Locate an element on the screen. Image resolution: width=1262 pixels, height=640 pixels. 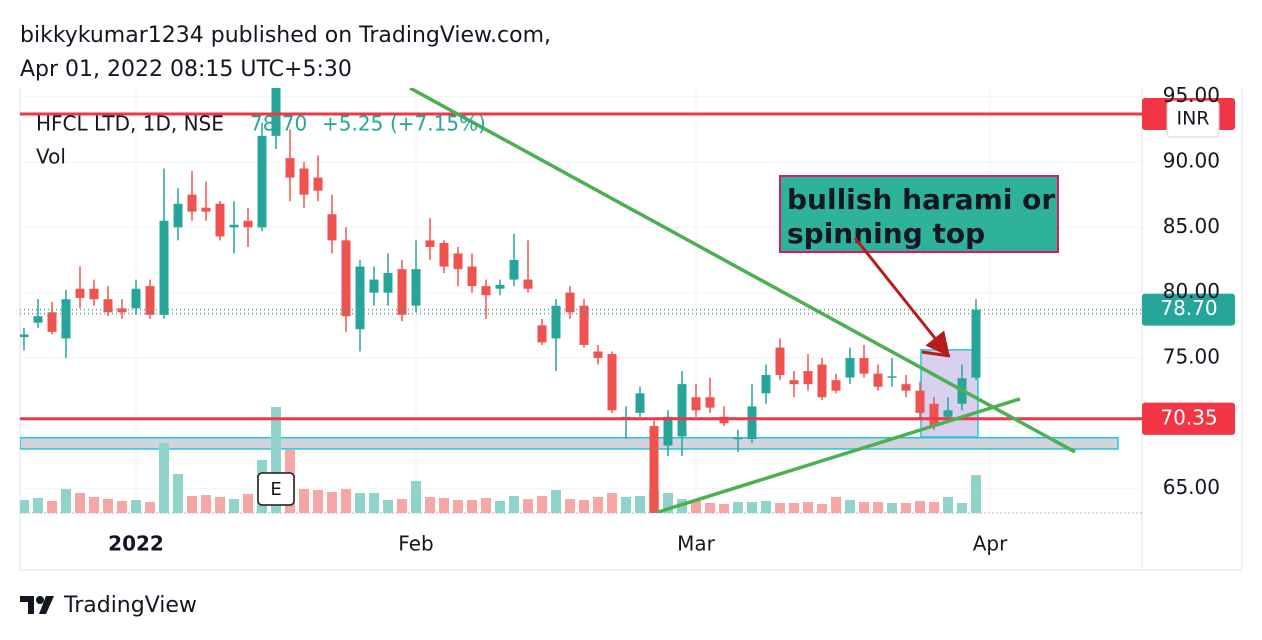
zone is located at coordinates (569, 443).